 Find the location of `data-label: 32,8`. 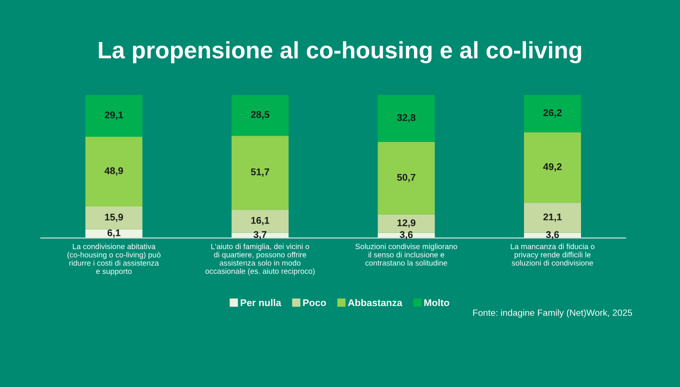

data-label: 32,8 is located at coordinates (406, 118).